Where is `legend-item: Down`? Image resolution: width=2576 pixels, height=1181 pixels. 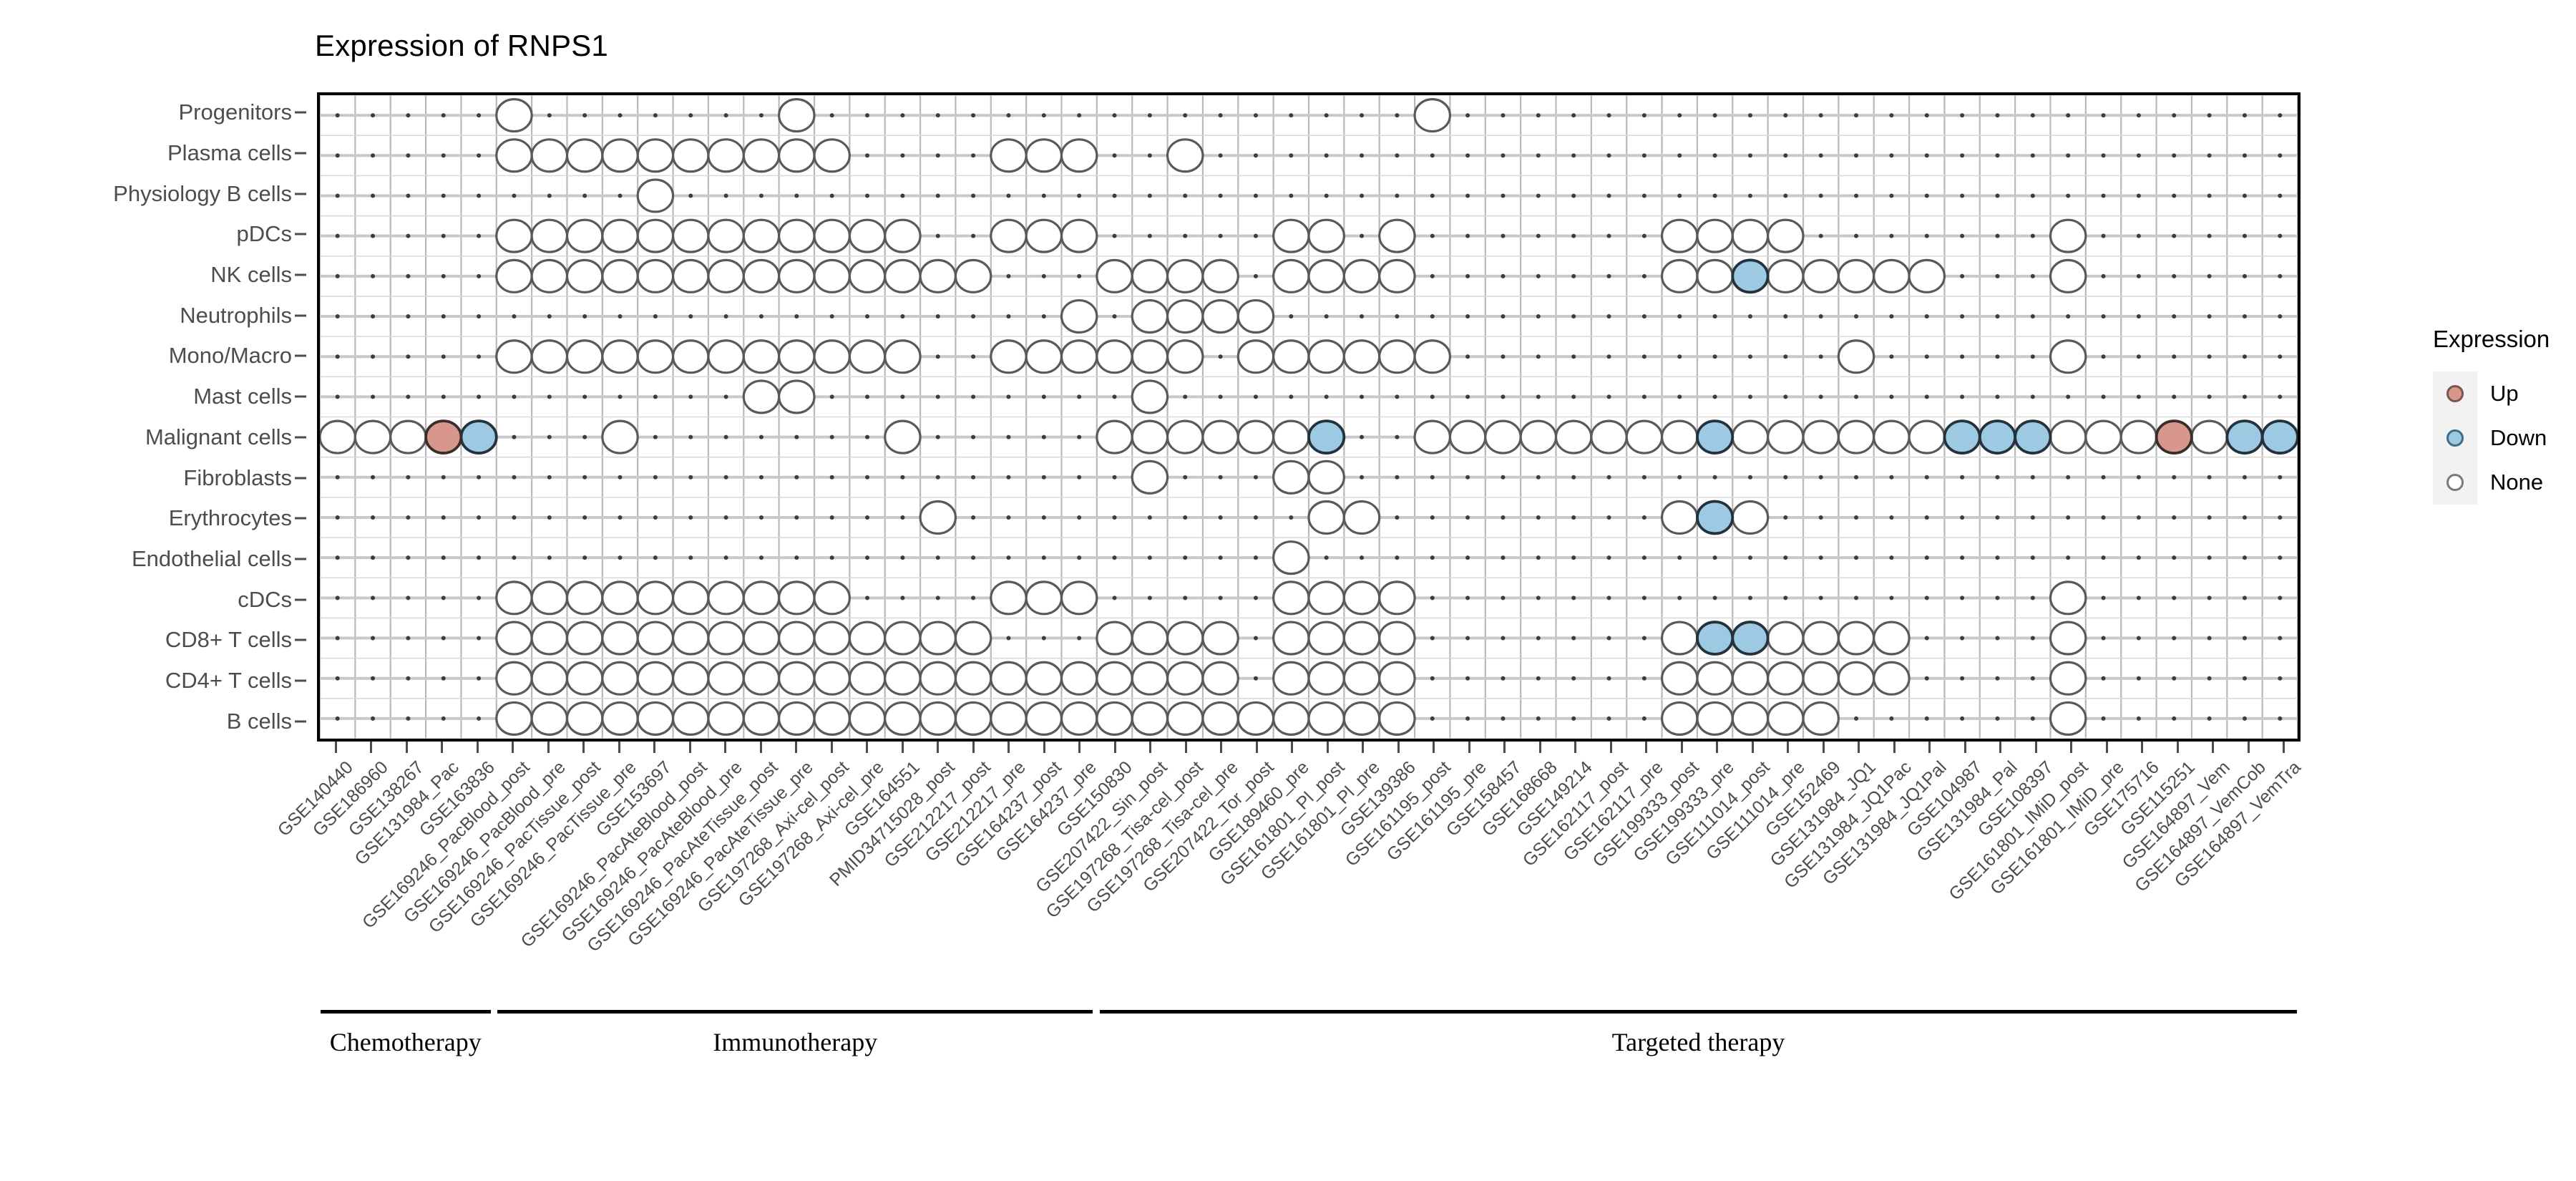 legend-item: Down is located at coordinates (2504, 438).